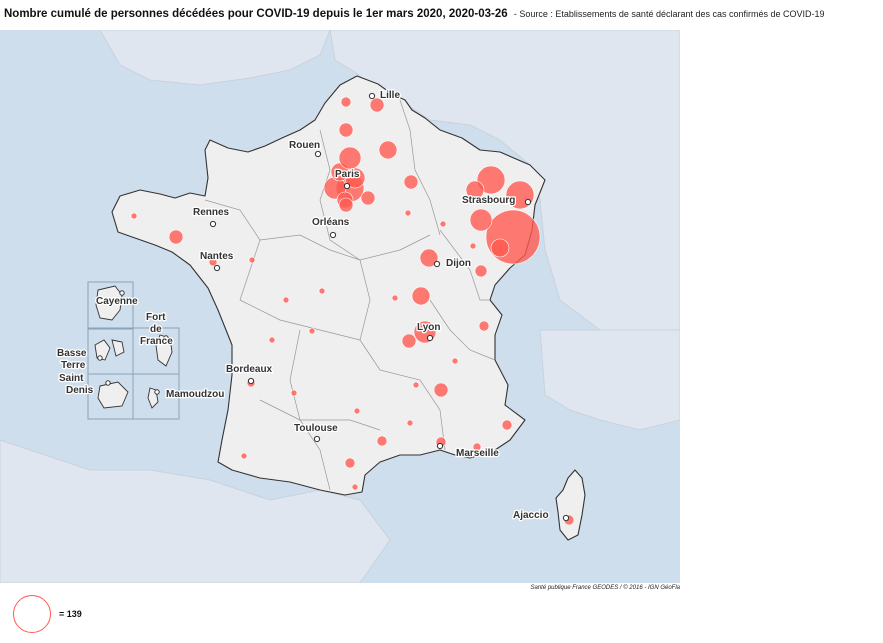 This screenshot has width=883, height=643. What do you see at coordinates (350, 463) in the screenshot?
I see `bubble-aude` at bounding box center [350, 463].